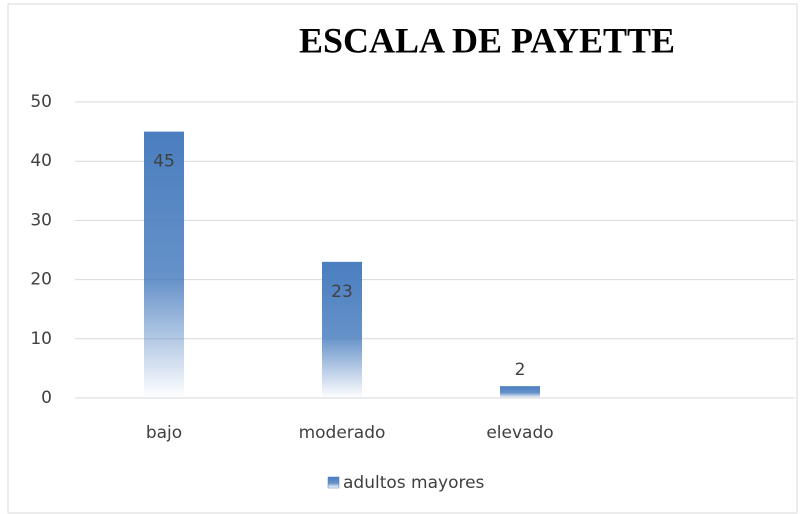 This screenshot has width=800, height=514. Describe the element at coordinates (333, 482) in the screenshot. I see `legend-swatch` at that location.